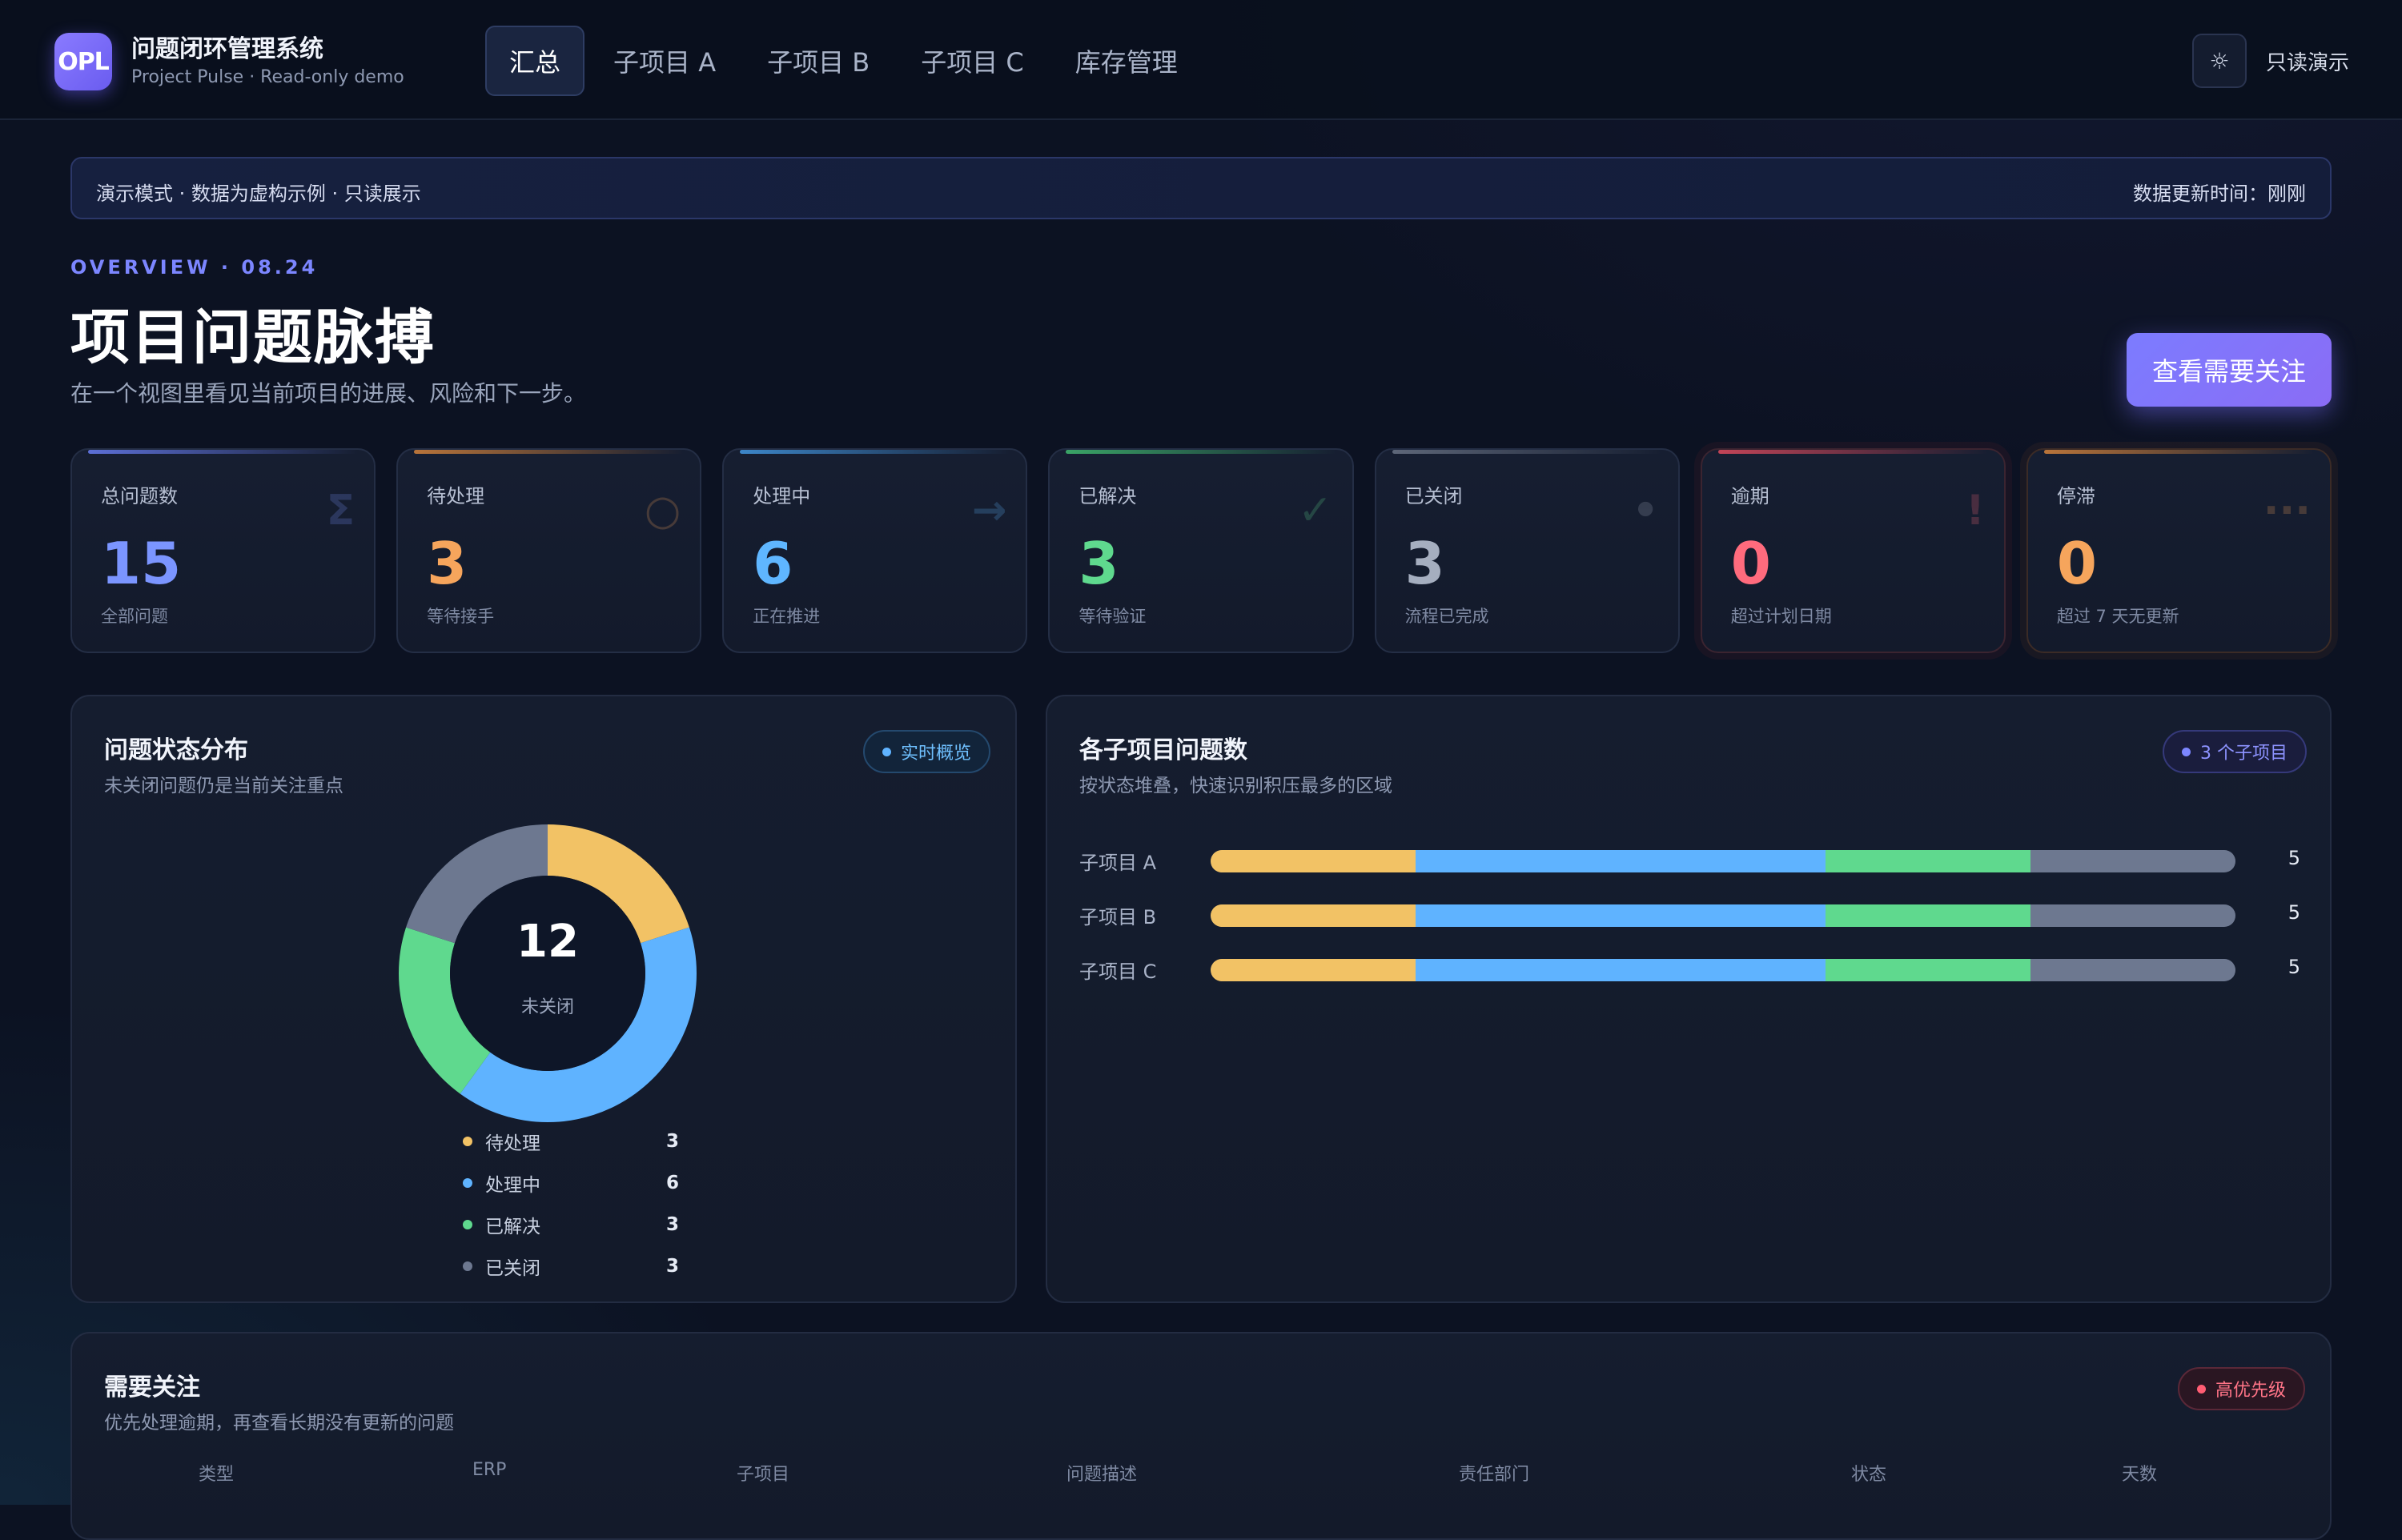  Describe the element at coordinates (571, 1224) in the screenshot. I see `legend-item: 已解决 3` at that location.